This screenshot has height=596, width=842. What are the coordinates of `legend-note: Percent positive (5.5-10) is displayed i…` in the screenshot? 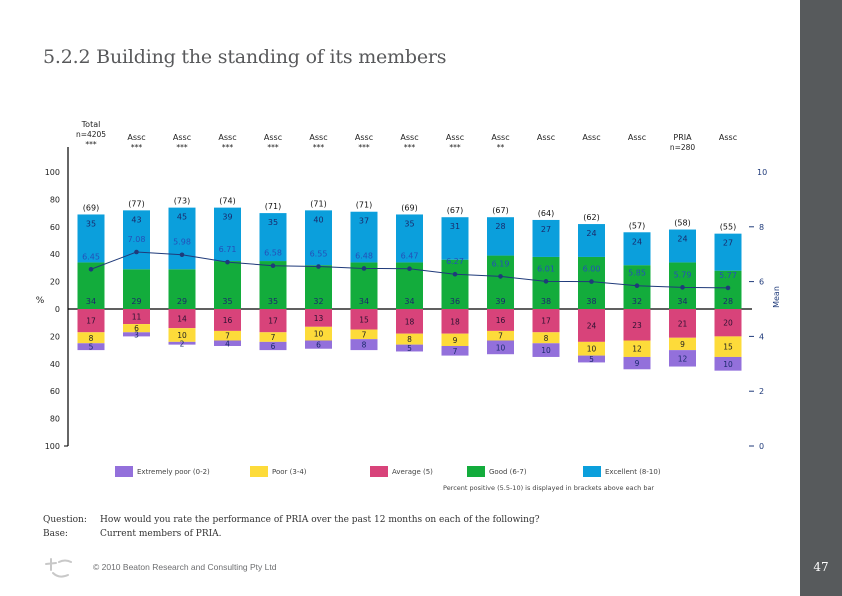 It's located at (549, 488).